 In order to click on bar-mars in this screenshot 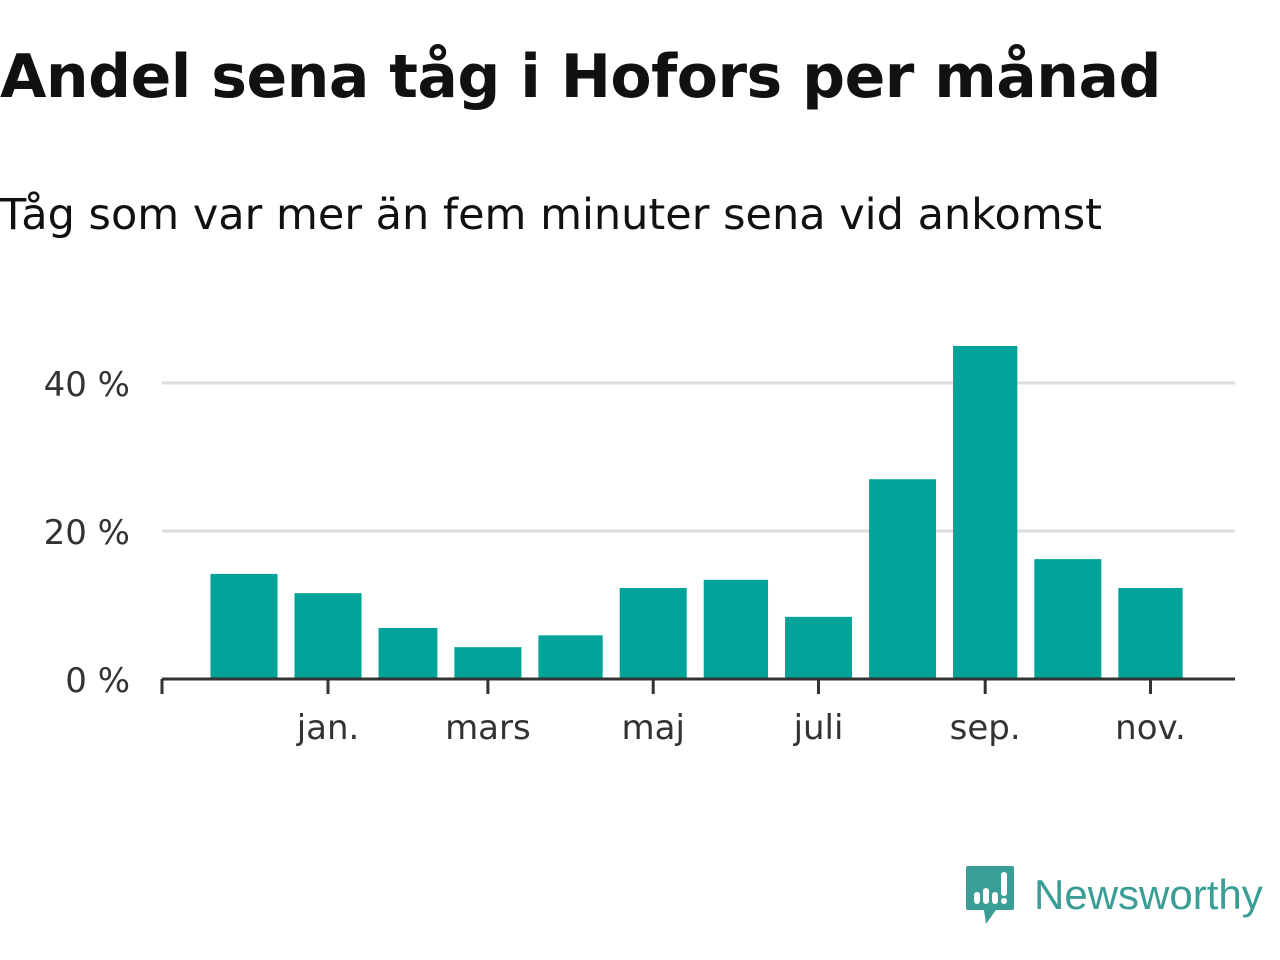, I will do `click(488, 663)`.